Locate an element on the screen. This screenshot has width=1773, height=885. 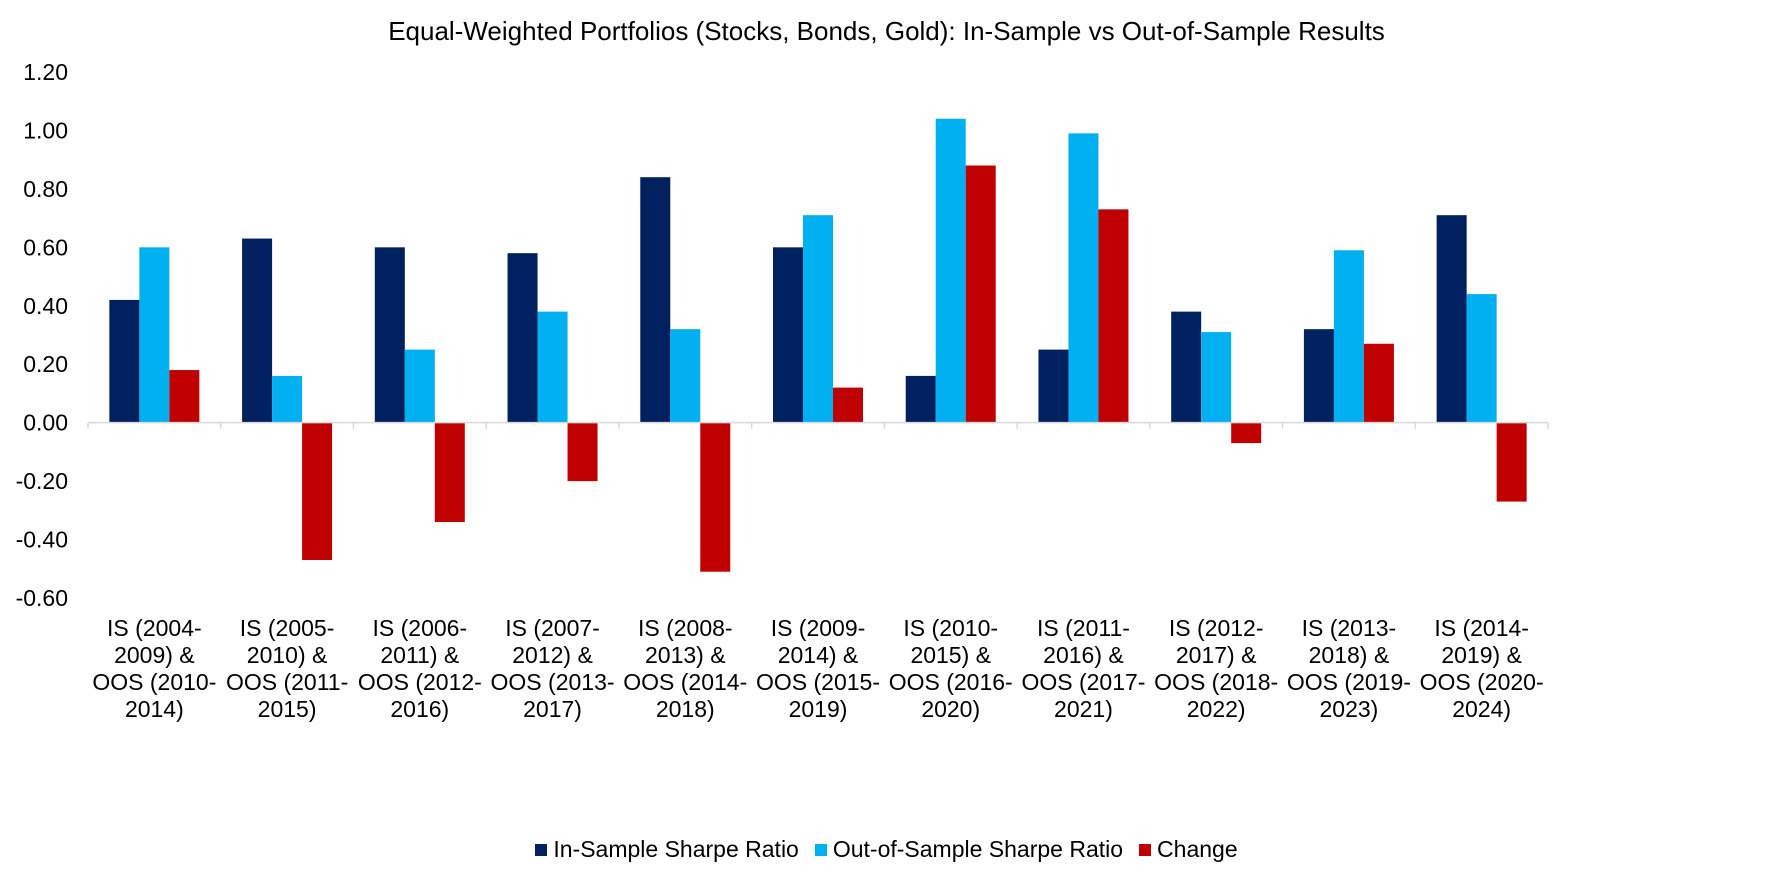
x-category-label: IS (2008-2013) & OOS (2014-2018) is located at coordinates (685, 668).